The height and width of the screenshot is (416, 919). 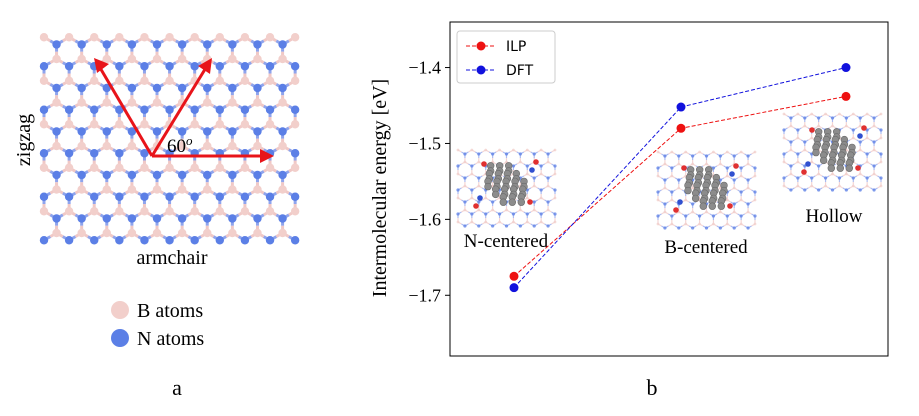 I want to click on angle-label: 60o, so click(x=180, y=145).